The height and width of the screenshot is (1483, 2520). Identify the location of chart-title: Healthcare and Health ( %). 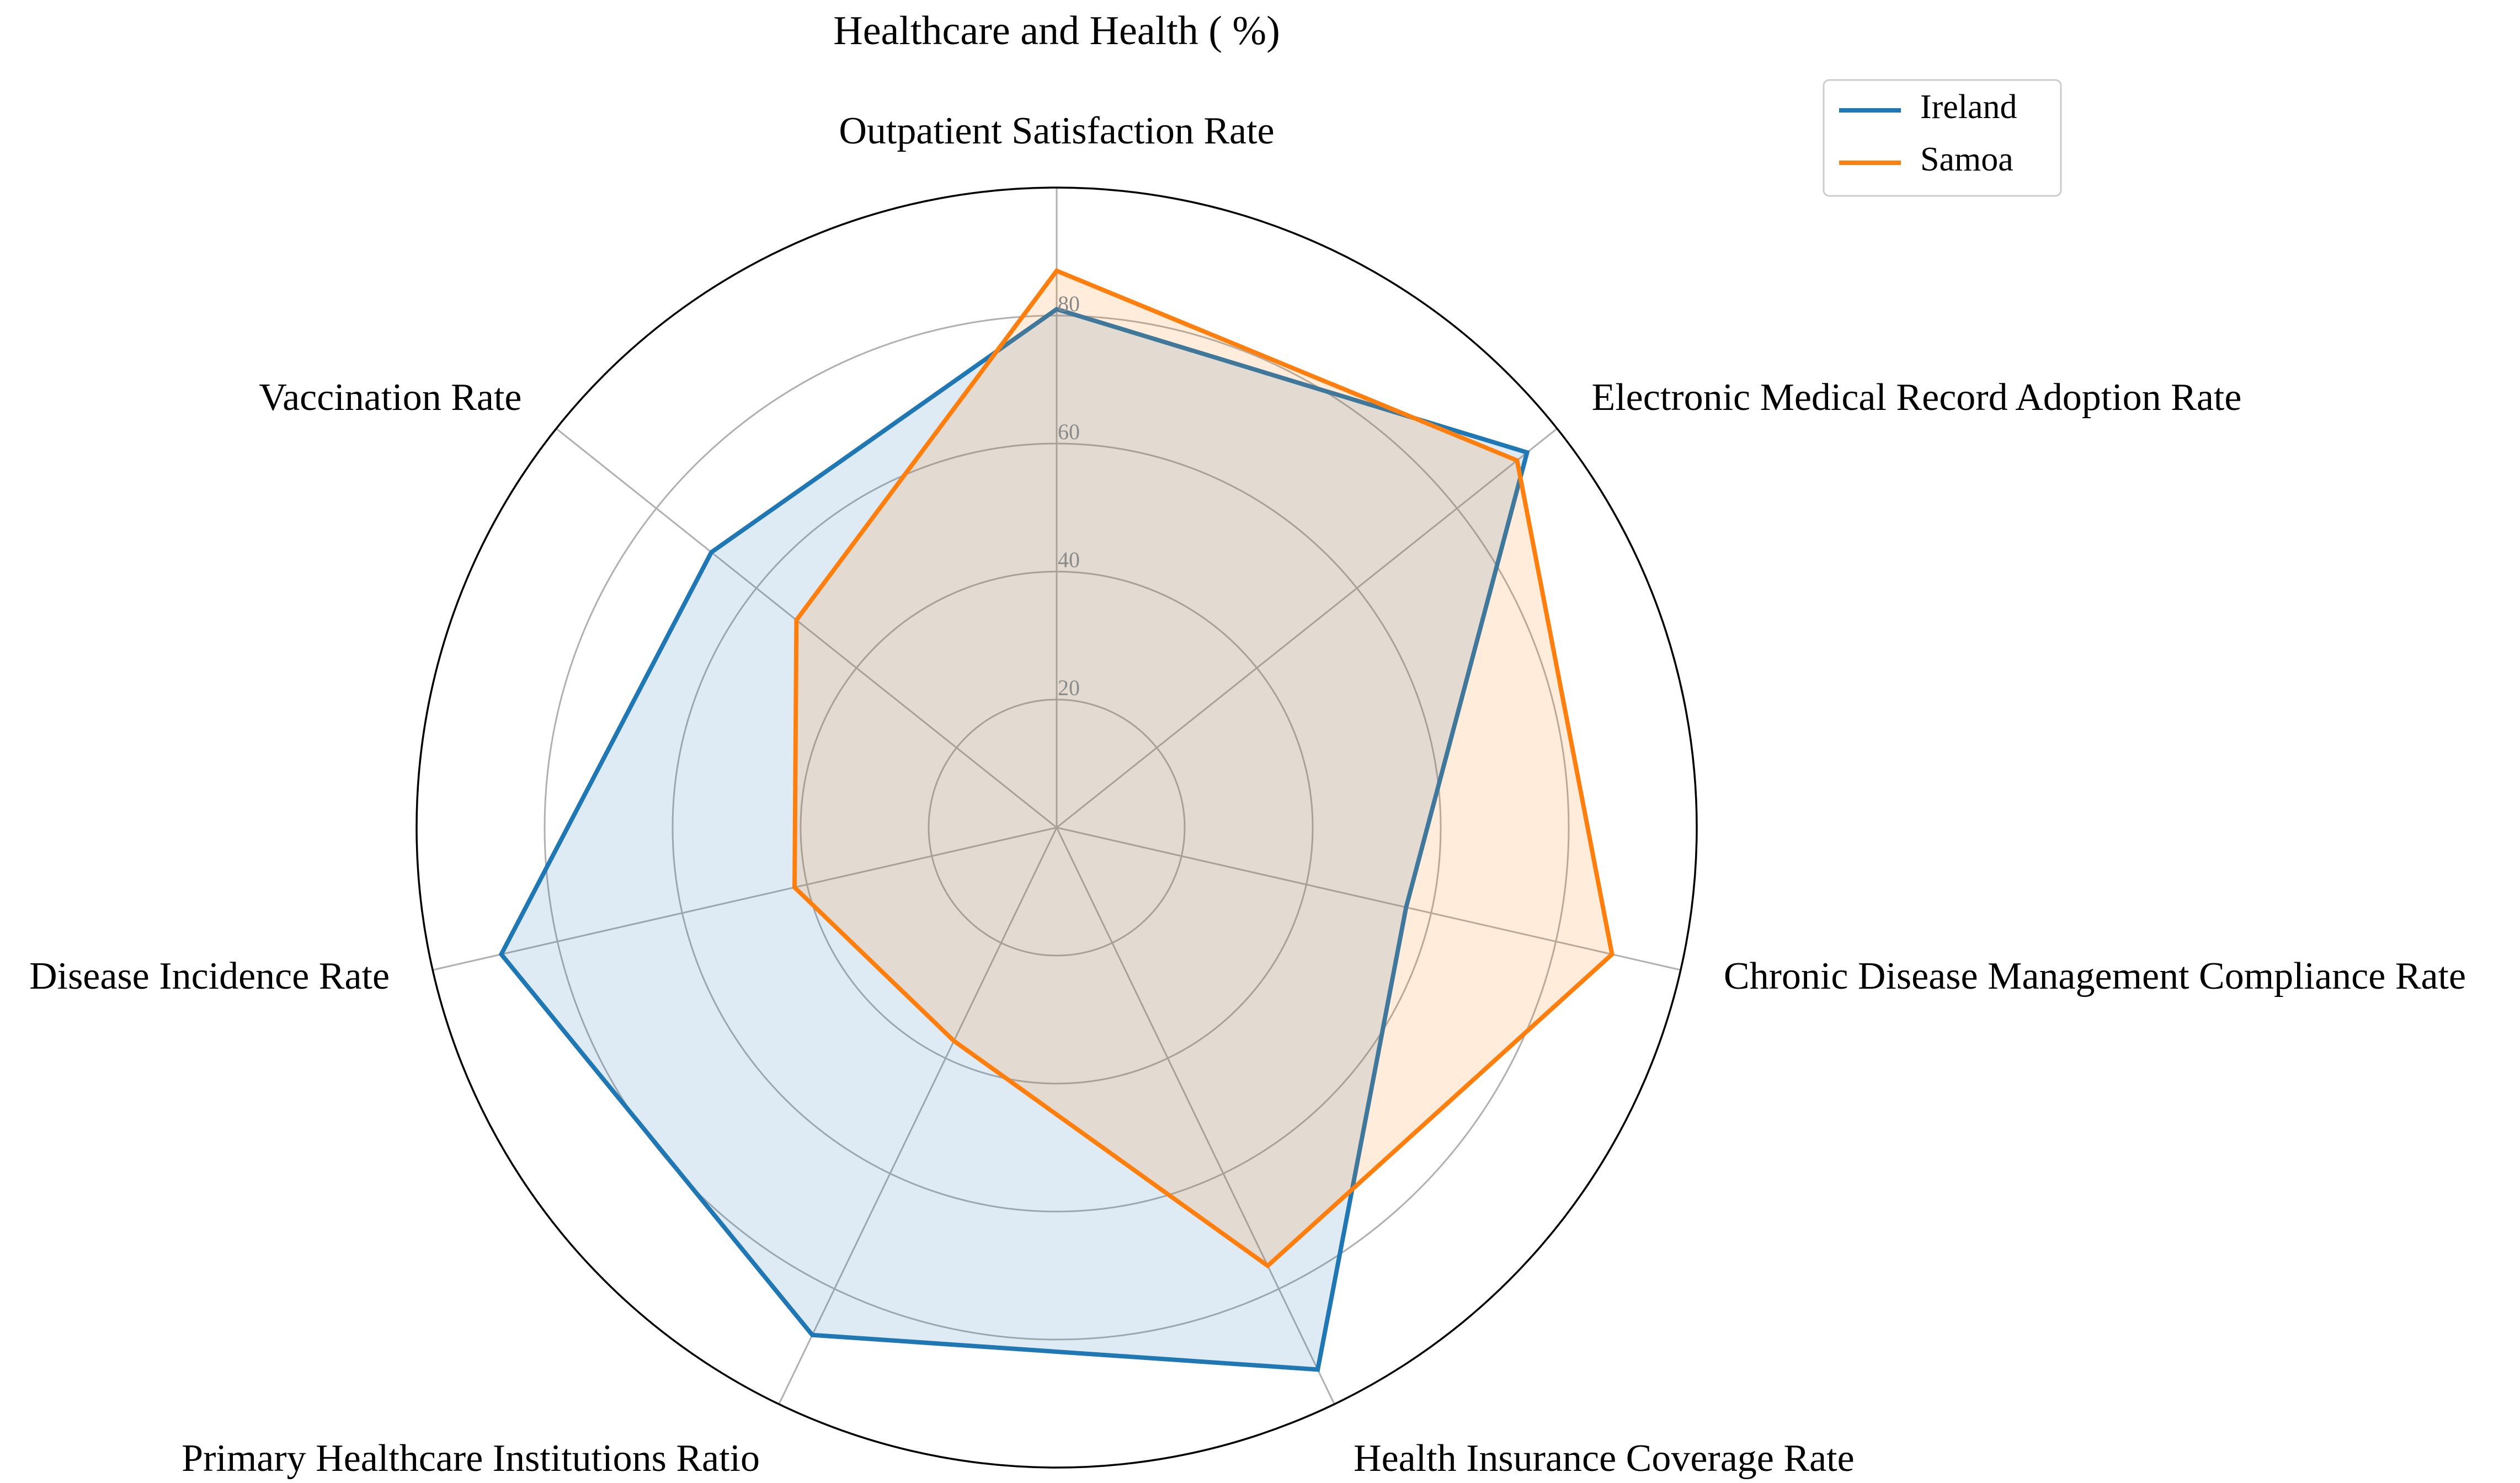
(1056, 31).